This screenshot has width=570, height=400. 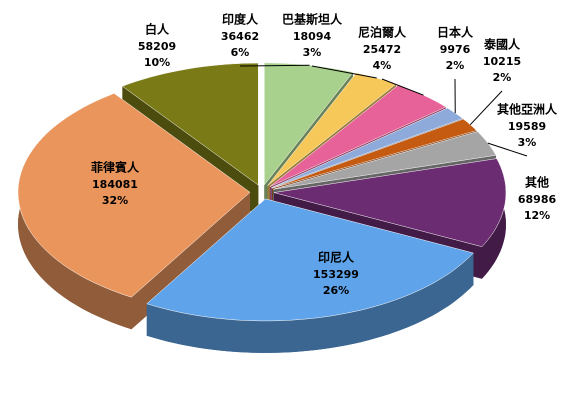 What do you see at coordinates (537, 199) in the screenshot?
I see `slice-value: 68986` at bounding box center [537, 199].